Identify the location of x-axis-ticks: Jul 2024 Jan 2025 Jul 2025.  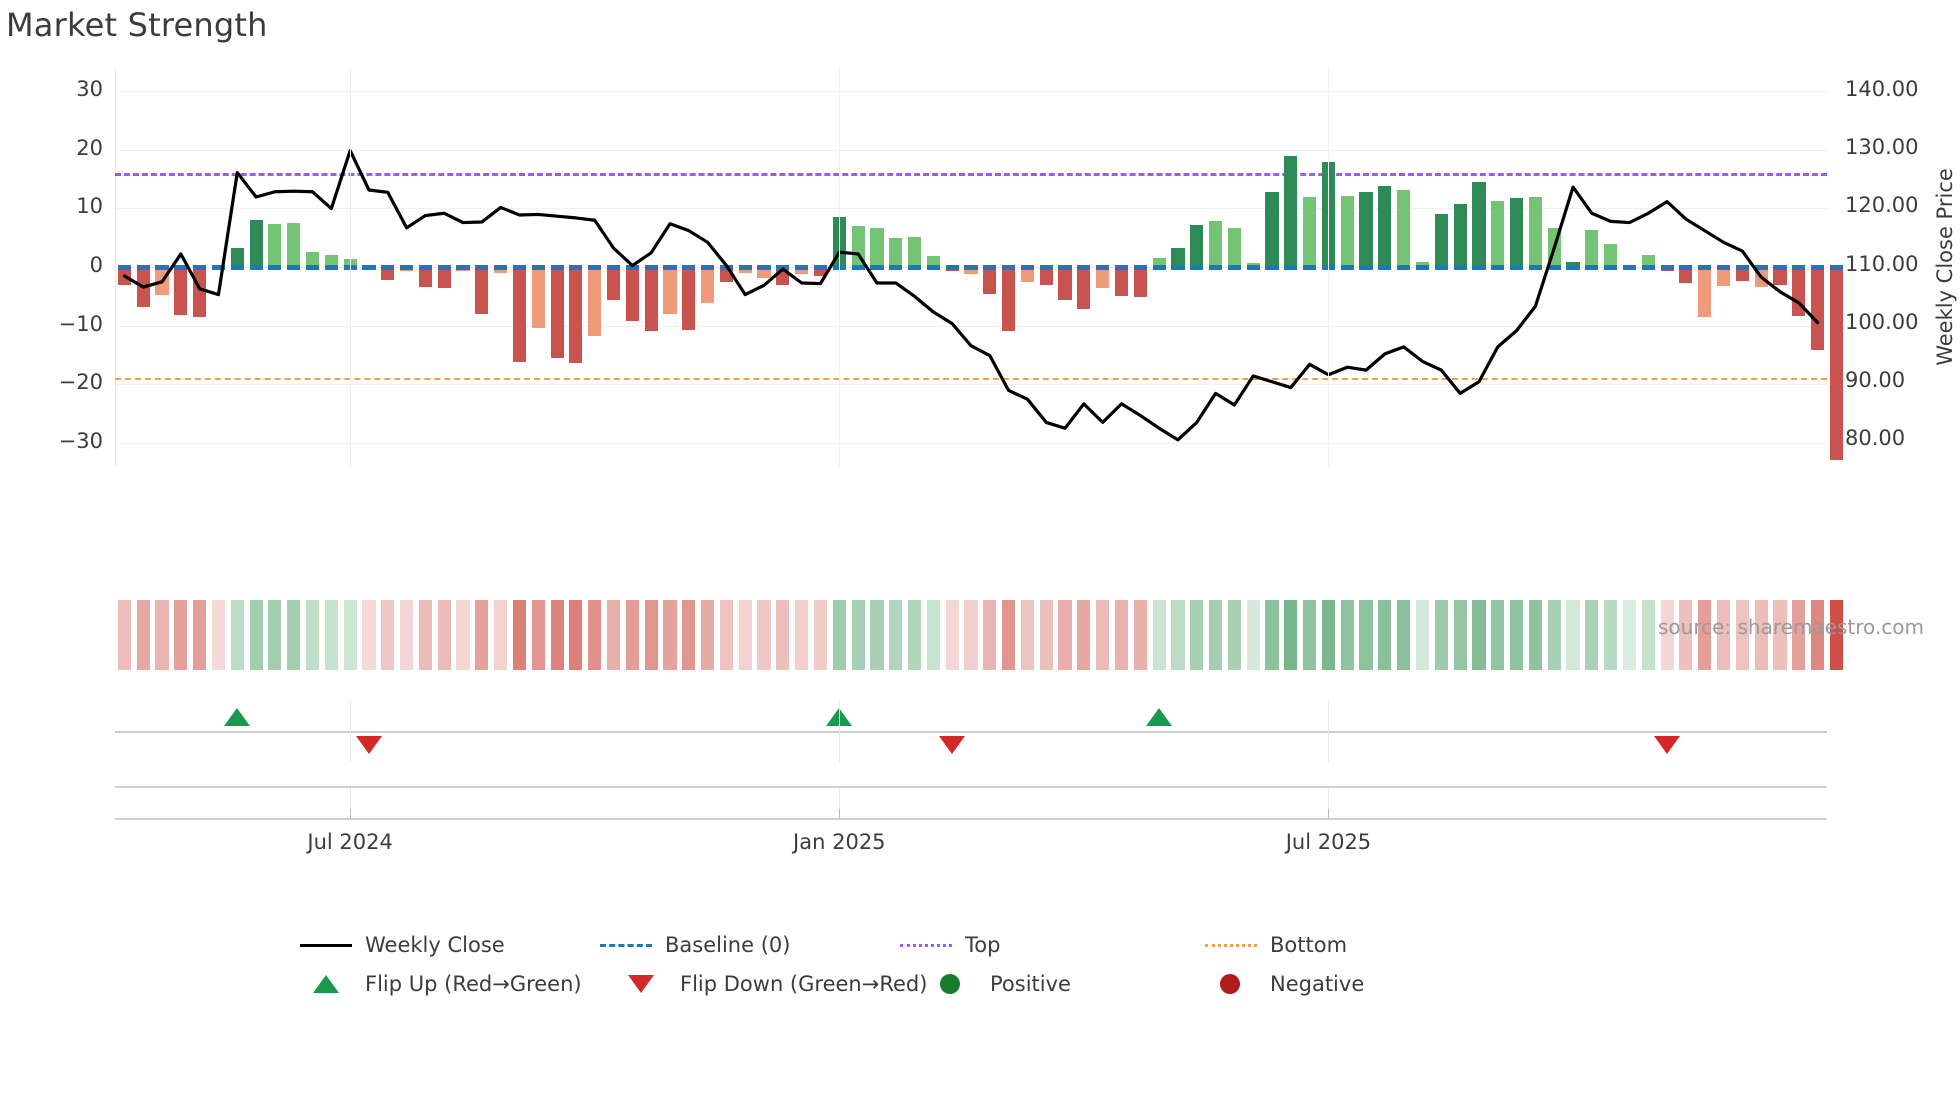
(971, 833).